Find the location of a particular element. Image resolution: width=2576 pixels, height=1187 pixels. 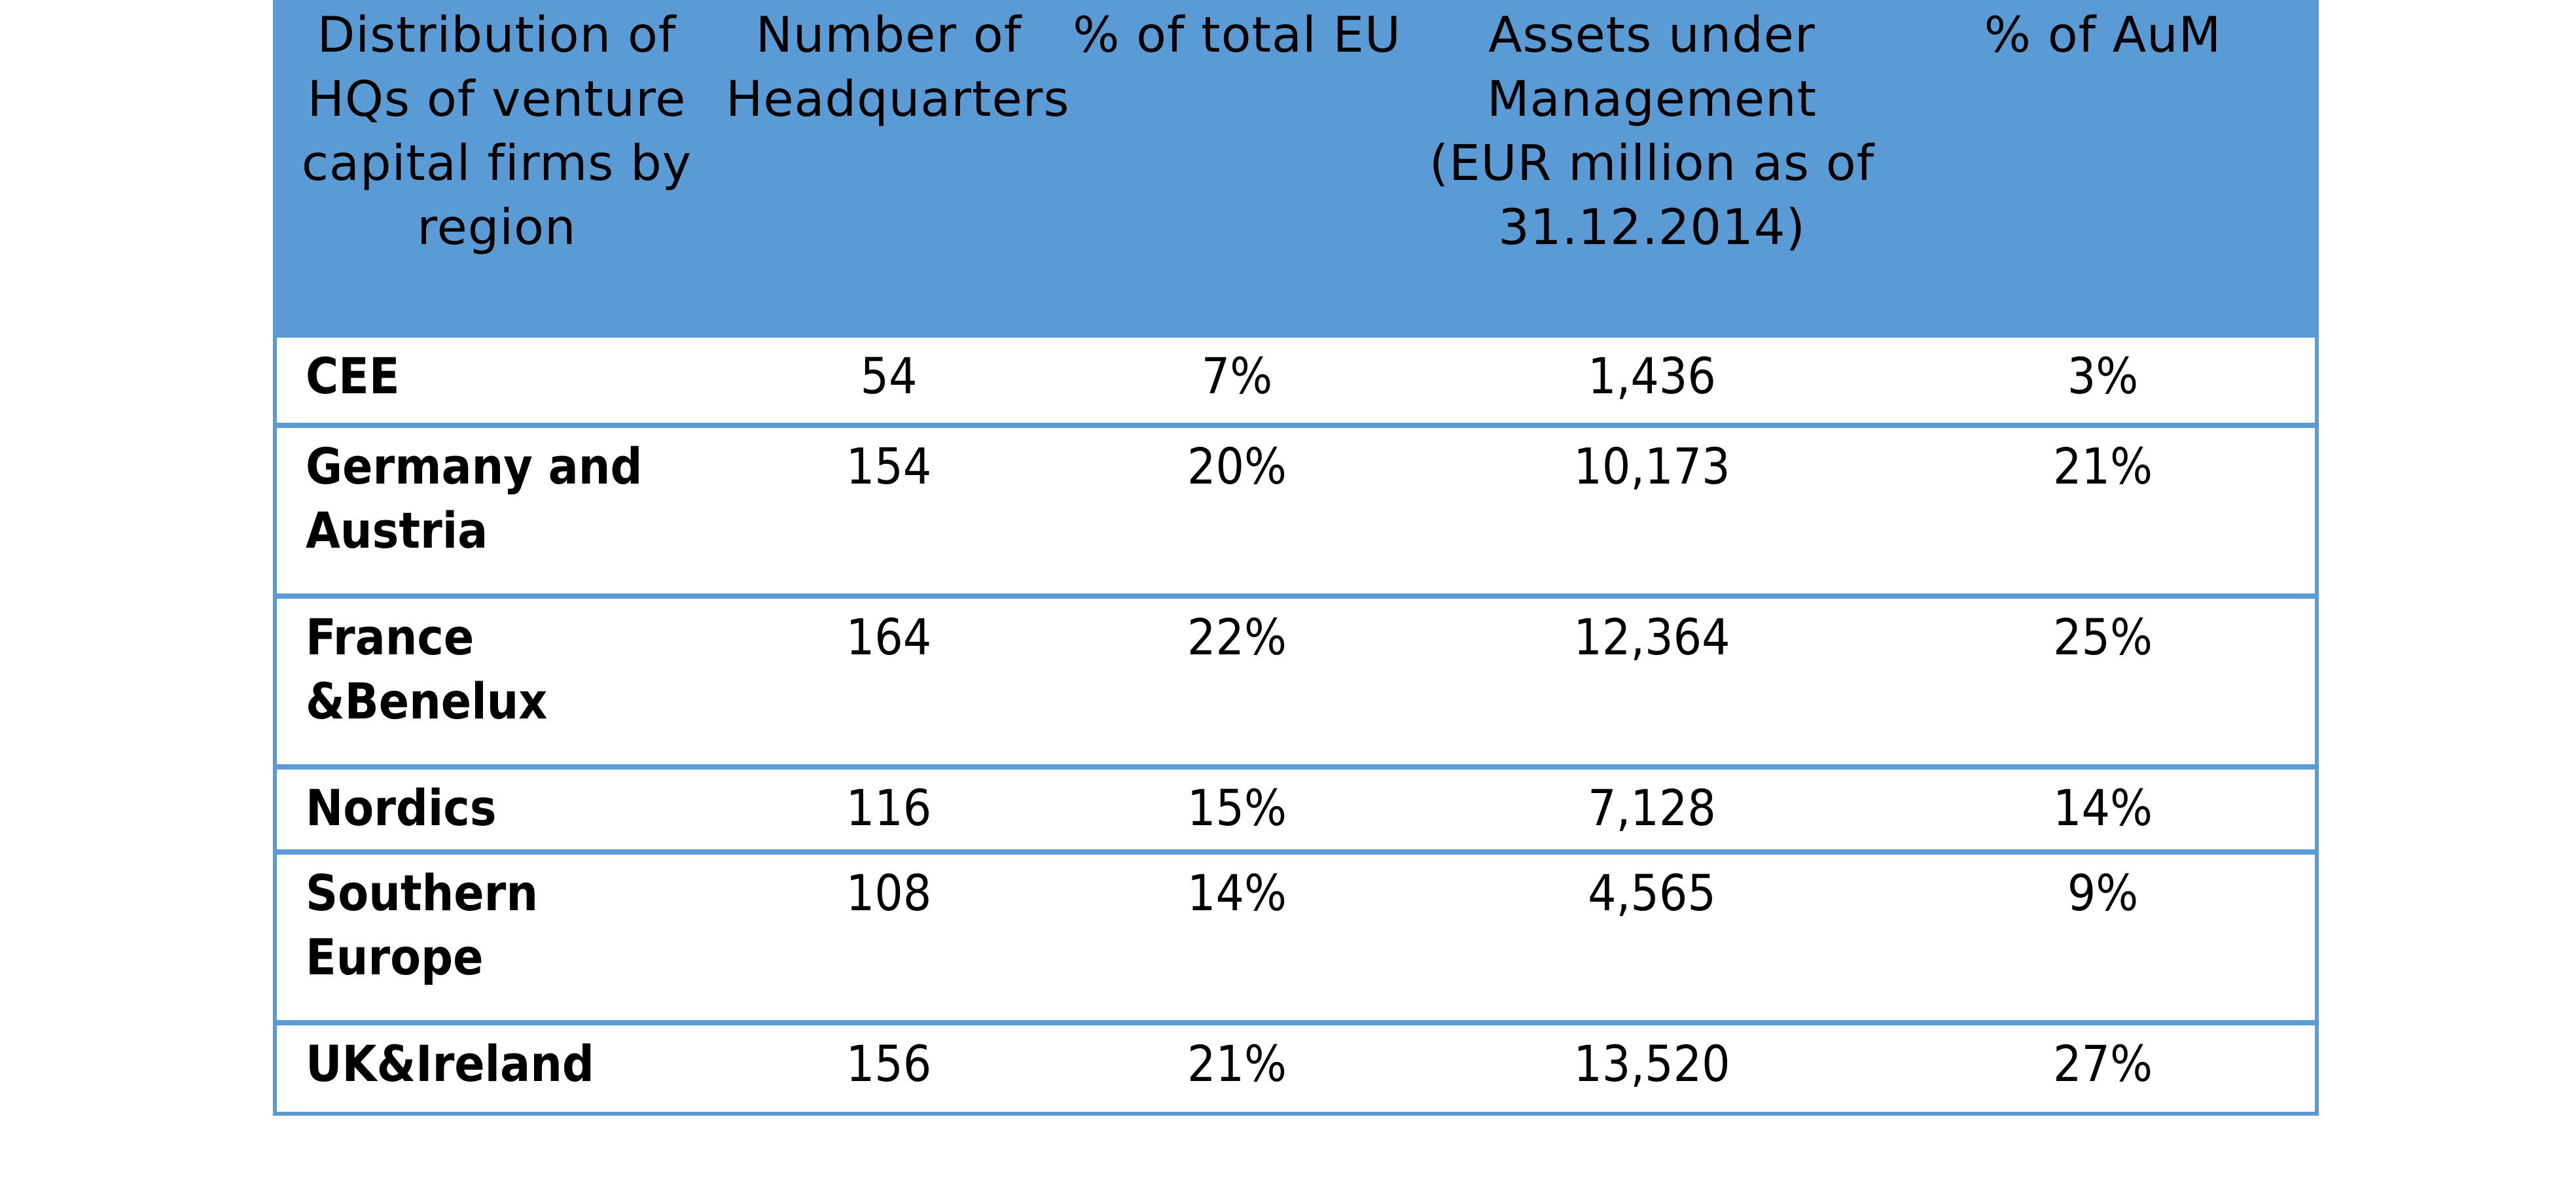

table-row: France &Benelux 164 22% 12,364 25% is located at coordinates (1296, 679).